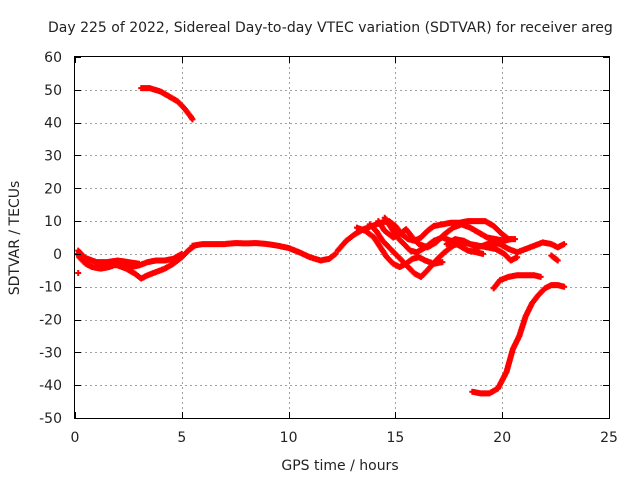 The height and width of the screenshot is (480, 640). I want to click on x-tick-label: 5, so click(181, 438).